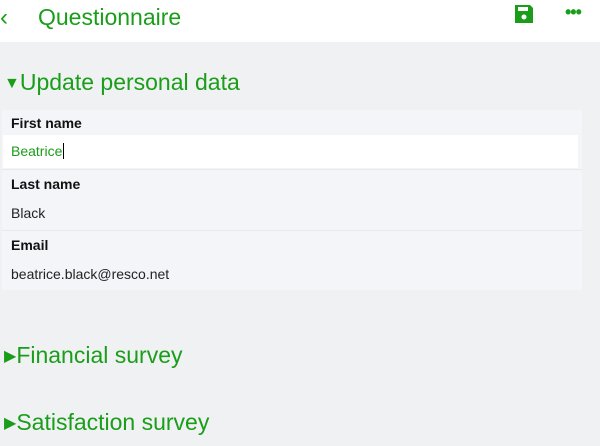  I want to click on expanded-arrow-icon: ▼, so click(12, 83).